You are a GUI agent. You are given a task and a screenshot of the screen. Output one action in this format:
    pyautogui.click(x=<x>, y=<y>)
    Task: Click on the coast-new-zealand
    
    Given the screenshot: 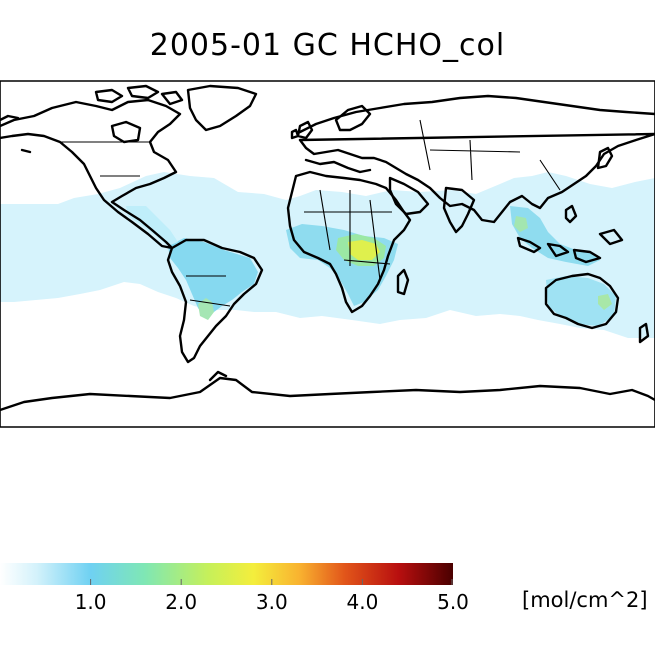 What is the action you would take?
    pyautogui.click(x=644, y=333)
    